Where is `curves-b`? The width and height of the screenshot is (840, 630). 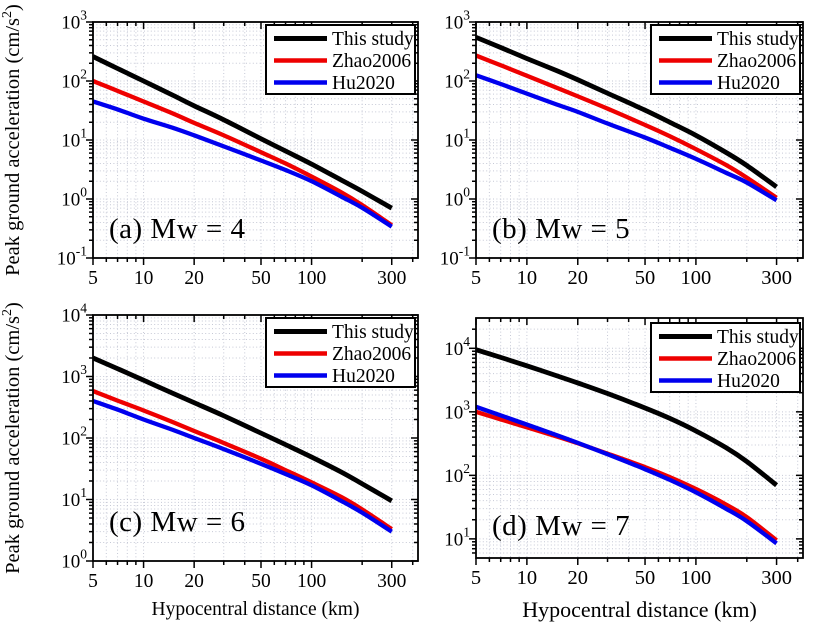
curves-b is located at coordinates (627, 119).